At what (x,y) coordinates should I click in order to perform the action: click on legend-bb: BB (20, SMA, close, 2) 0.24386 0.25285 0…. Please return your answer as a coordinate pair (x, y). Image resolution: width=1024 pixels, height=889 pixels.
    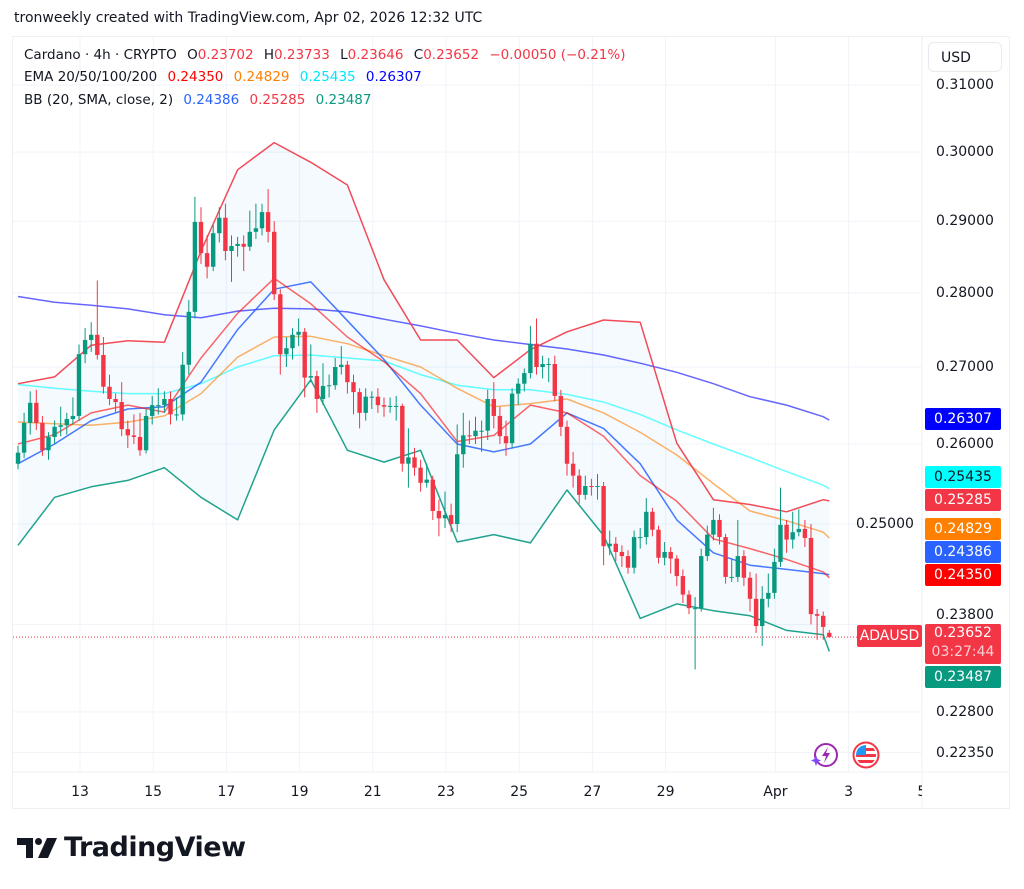
    Looking at the image, I should click on (200, 100).